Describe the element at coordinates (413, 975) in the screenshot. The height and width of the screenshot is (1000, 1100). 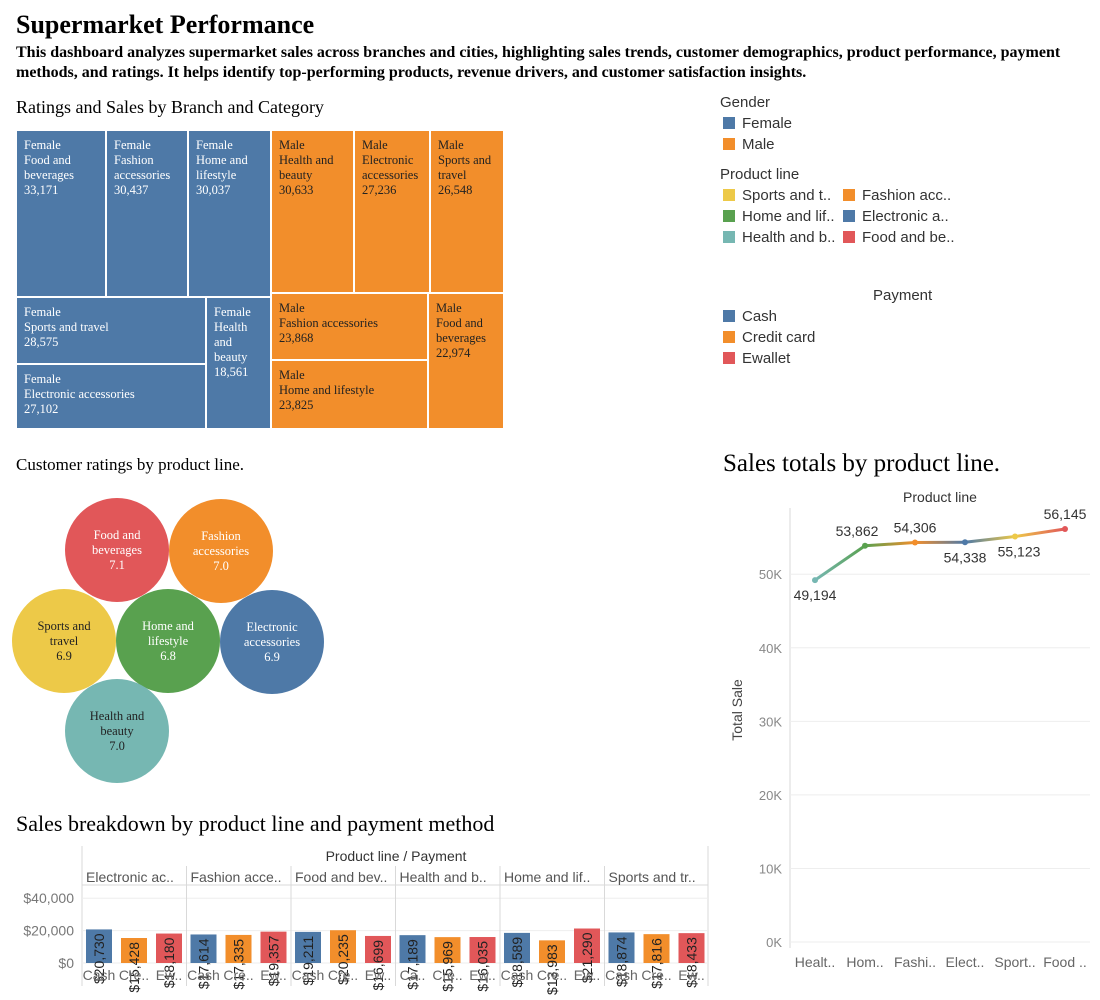
I see `bar-chart-x-tick: Ca..` at that location.